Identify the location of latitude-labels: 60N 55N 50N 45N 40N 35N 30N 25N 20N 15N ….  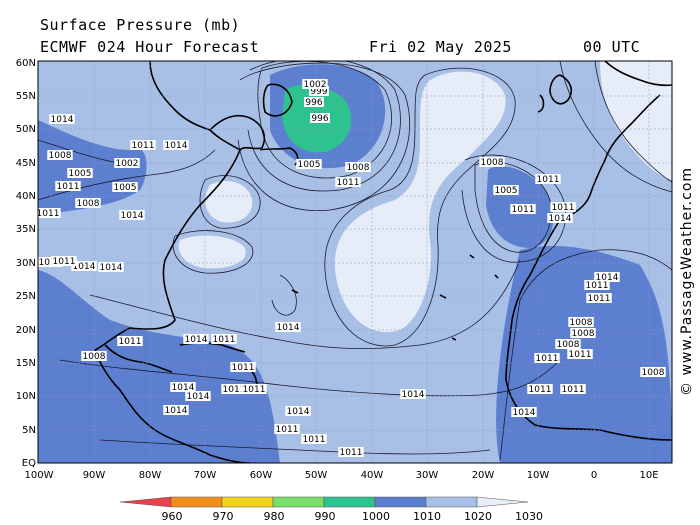
(26, 263).